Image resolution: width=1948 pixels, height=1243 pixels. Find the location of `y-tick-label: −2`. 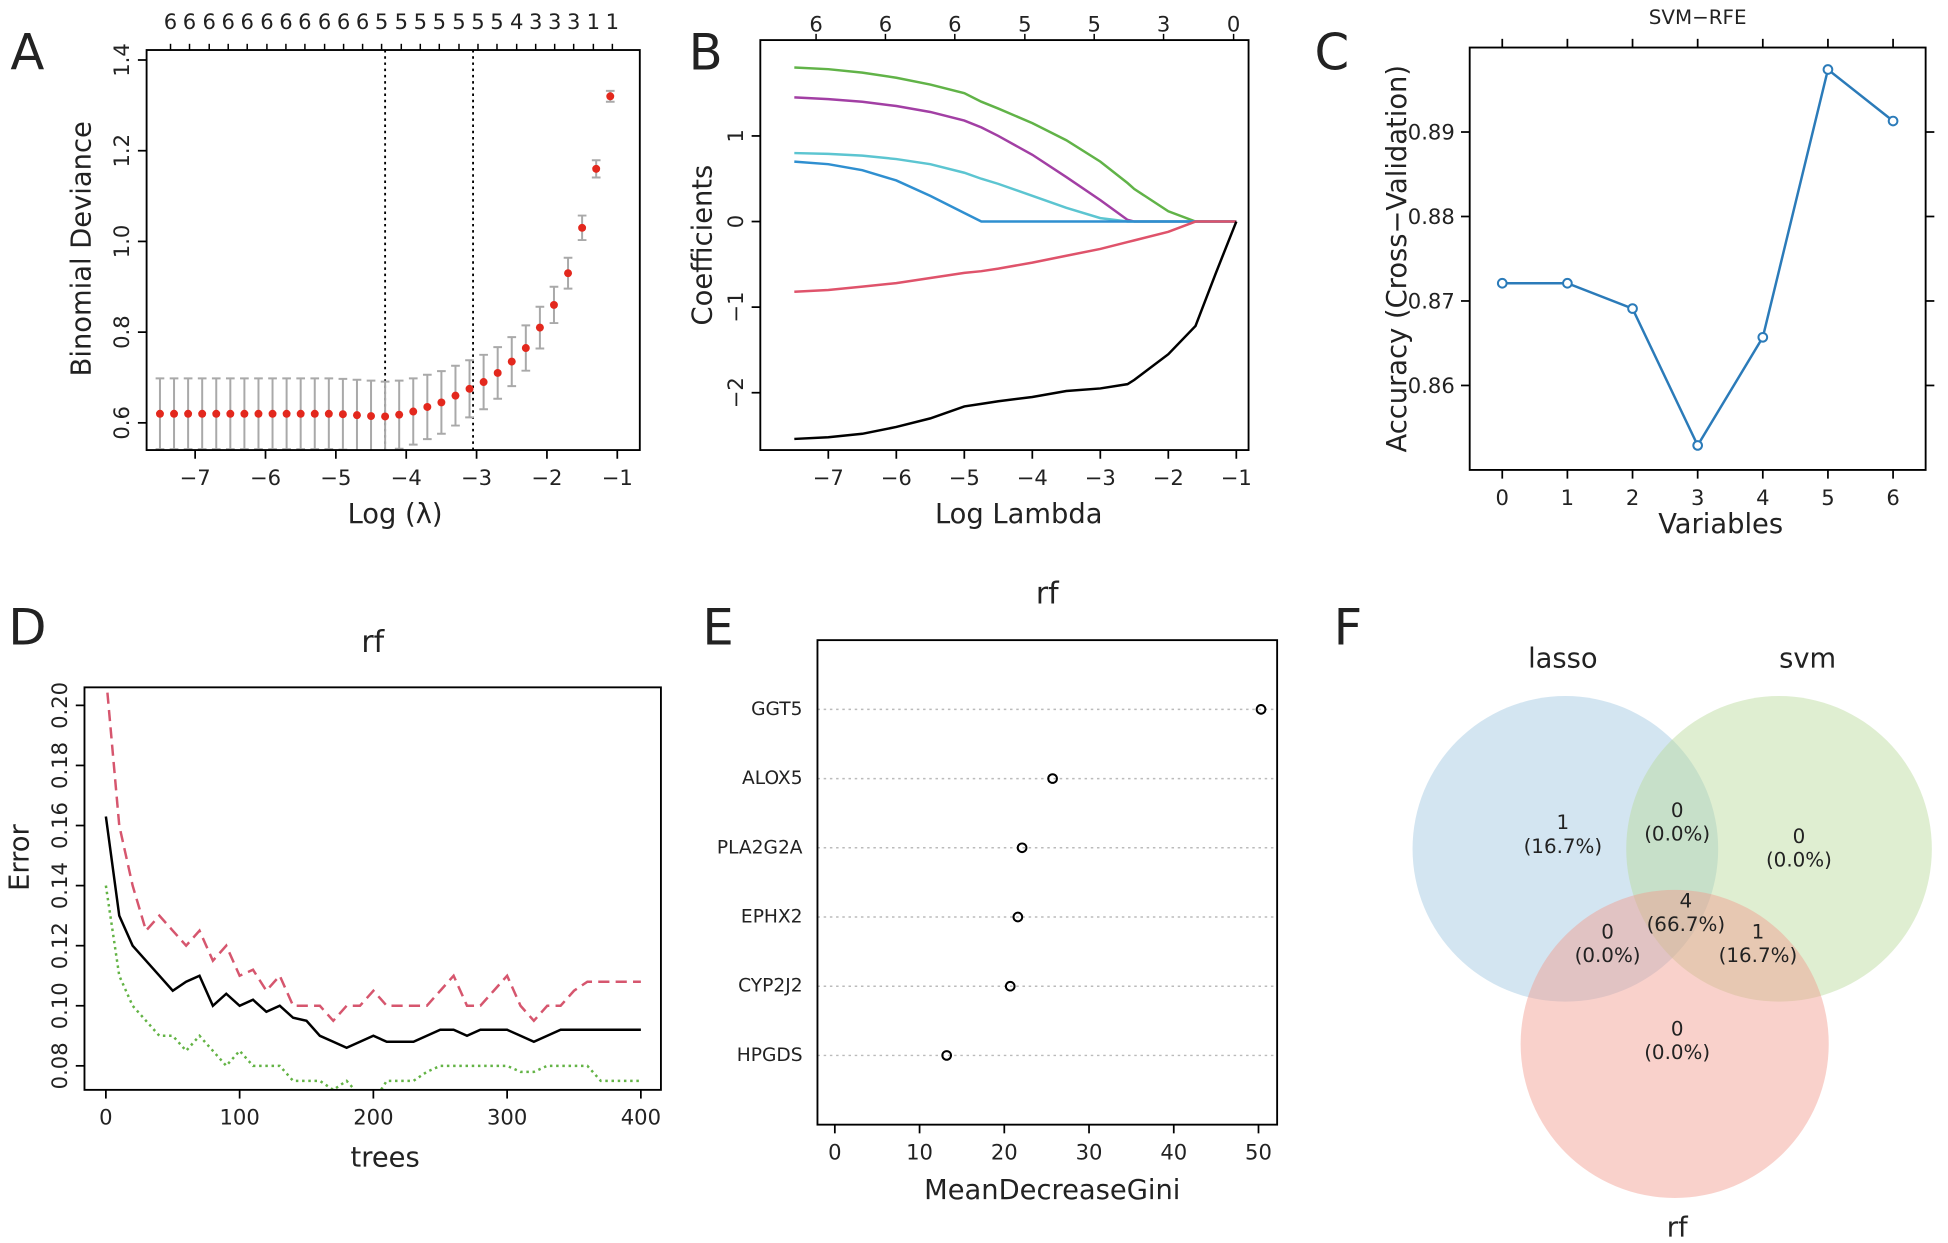

y-tick-label: −2 is located at coordinates (735, 392).